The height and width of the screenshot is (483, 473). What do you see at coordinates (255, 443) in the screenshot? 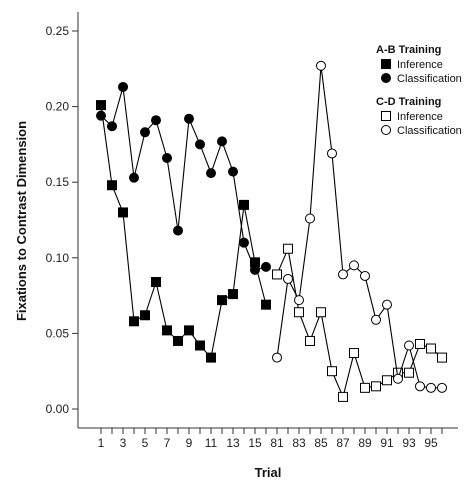
I see `x-tick-label: 15` at bounding box center [255, 443].